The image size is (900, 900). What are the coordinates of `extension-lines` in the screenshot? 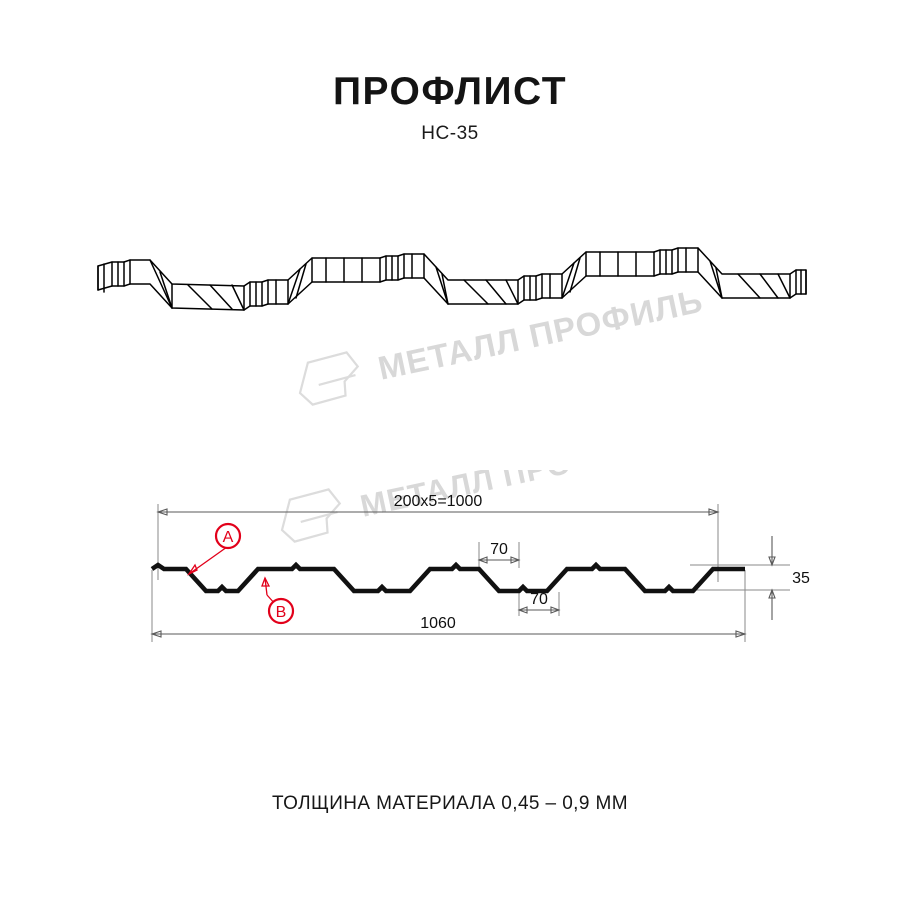 It's located at (470, 573).